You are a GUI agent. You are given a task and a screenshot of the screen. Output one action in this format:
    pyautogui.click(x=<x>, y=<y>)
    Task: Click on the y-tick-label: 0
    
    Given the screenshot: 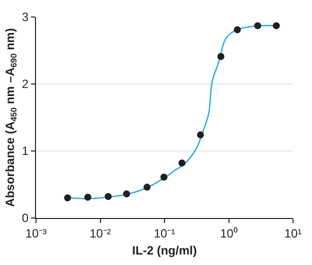 What is the action you would take?
    pyautogui.click(x=25, y=218)
    